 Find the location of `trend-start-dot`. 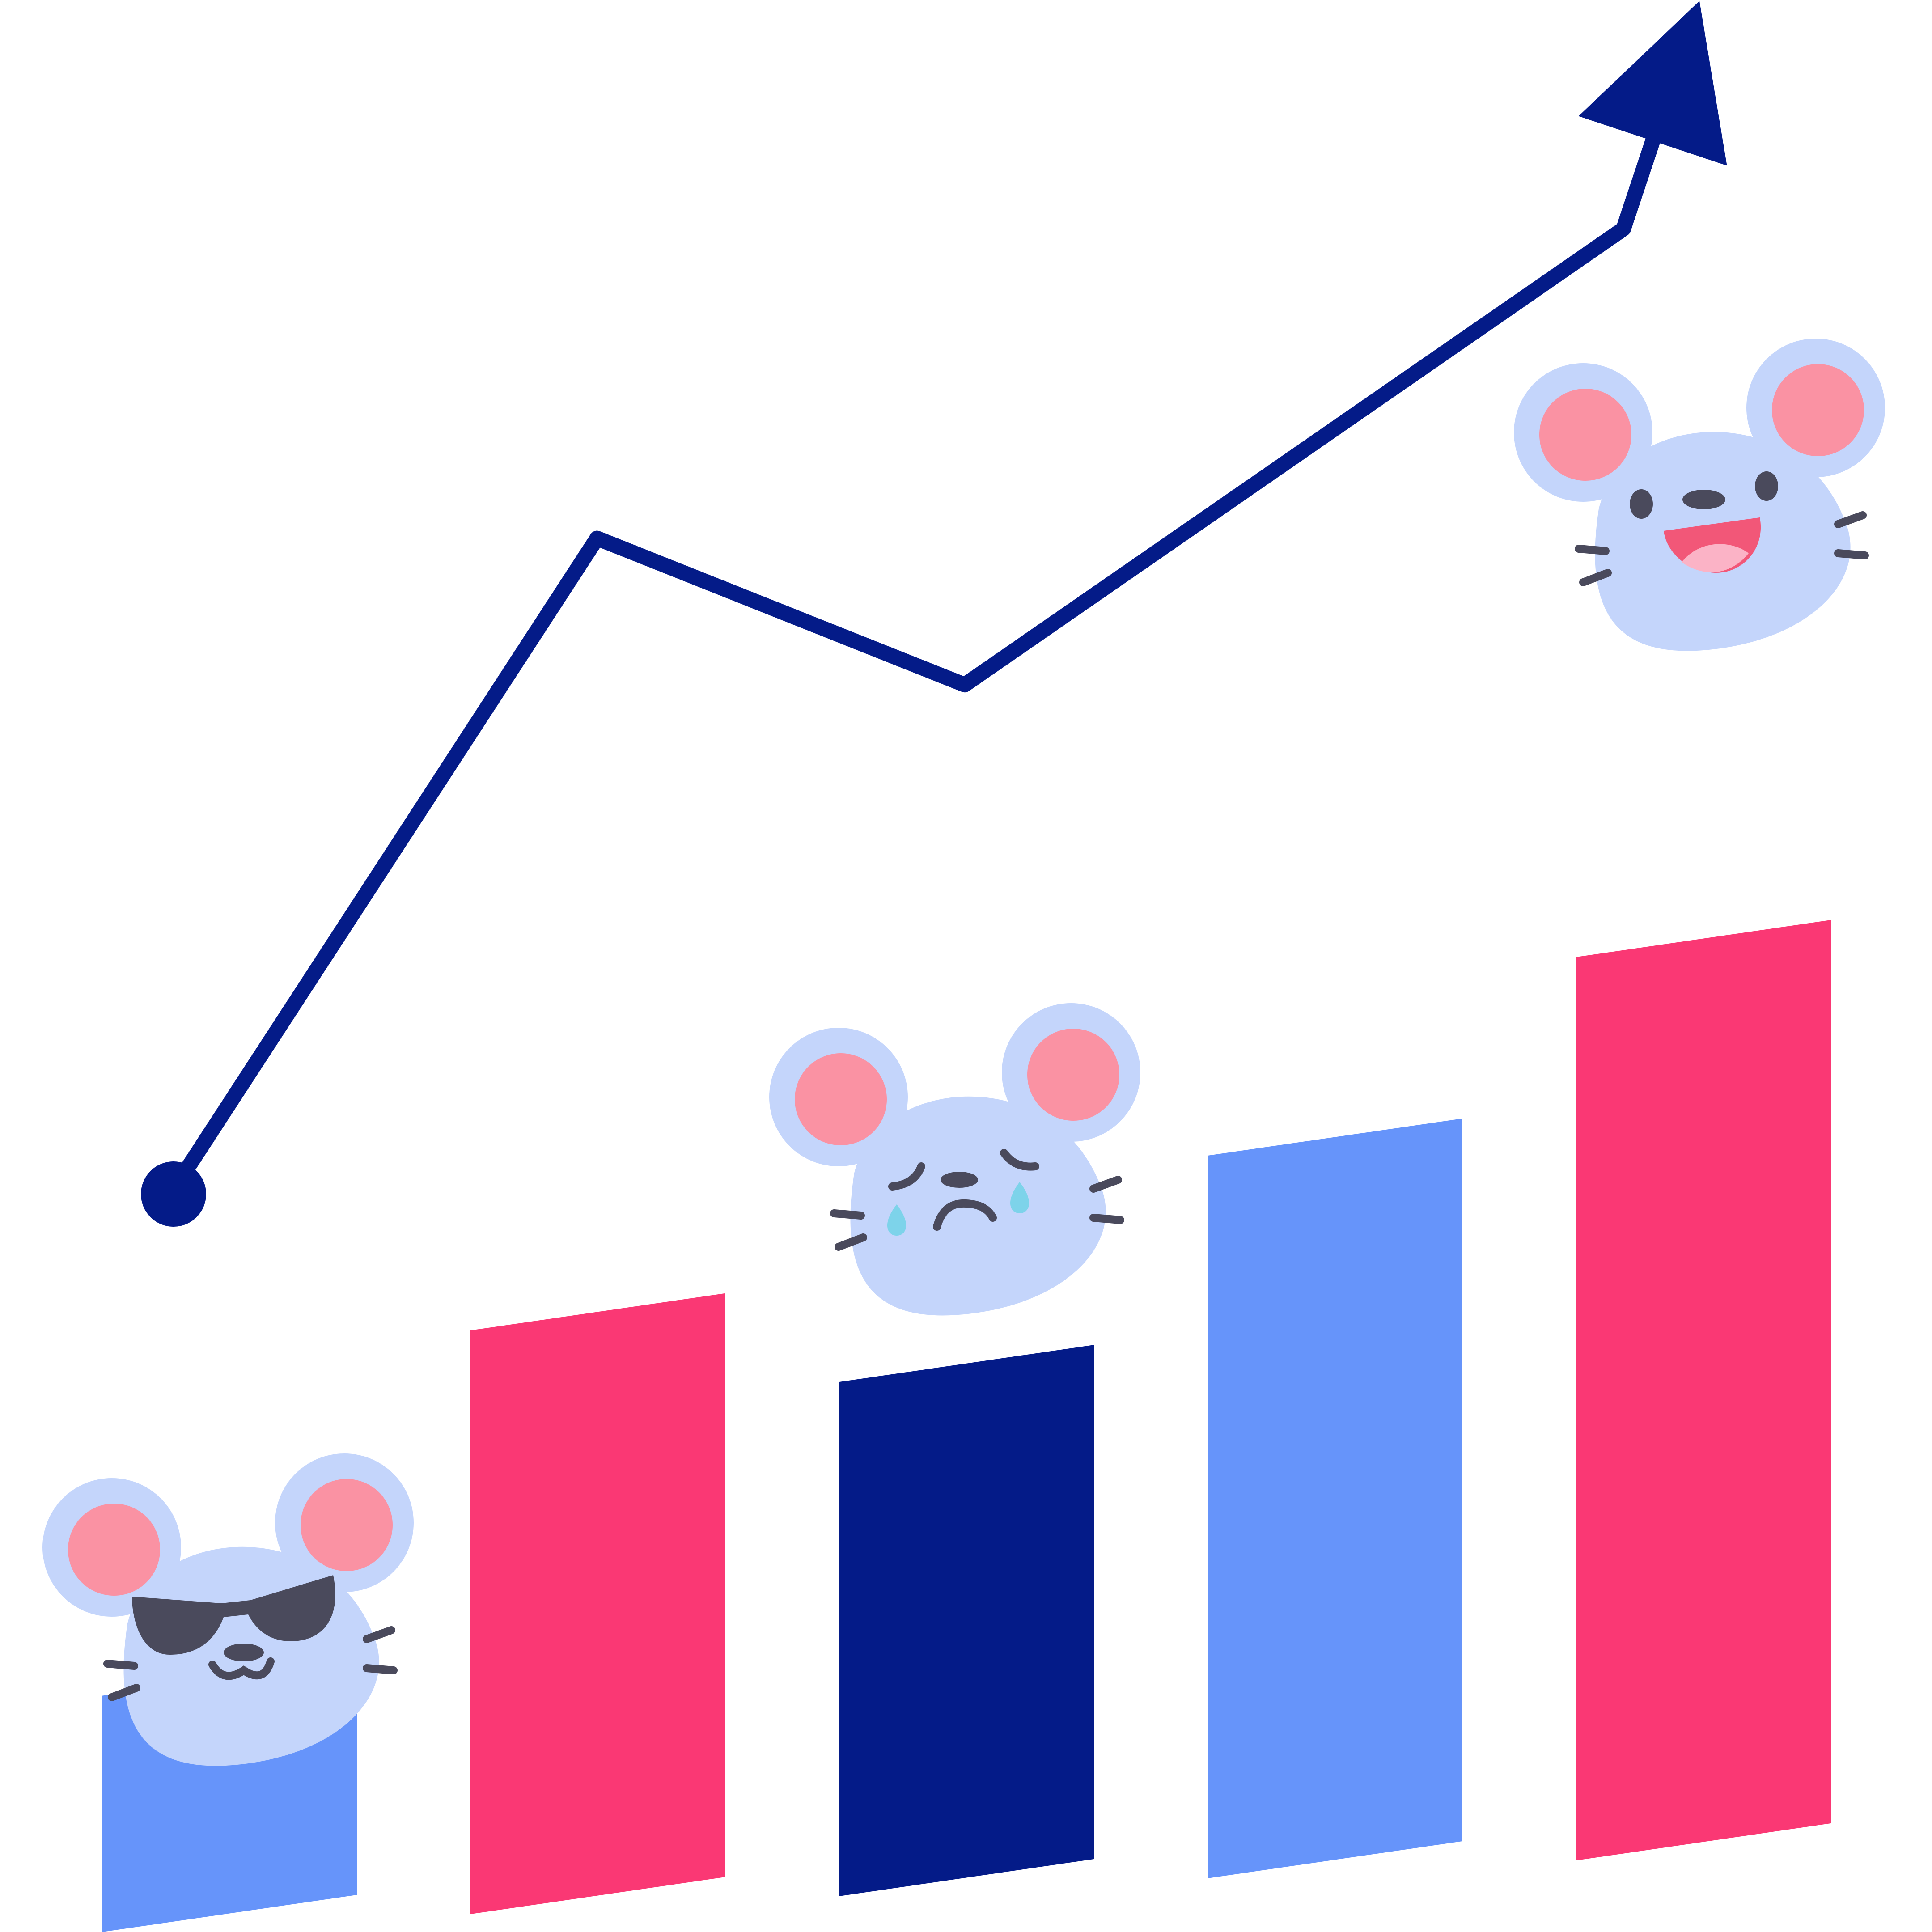

trend-start-dot is located at coordinates (173, 1194).